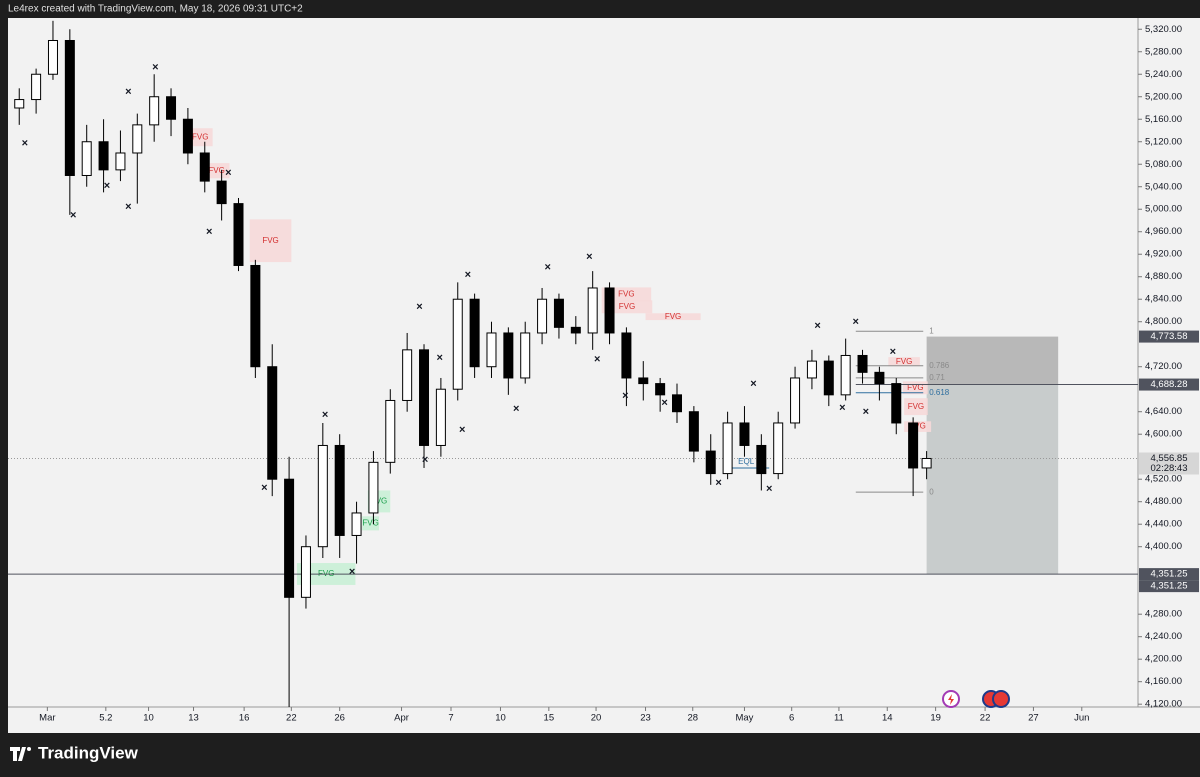 The width and height of the screenshot is (1200, 777). Describe the element at coordinates (1163, 96) in the screenshot. I see `y-tick-label: 5,200.00` at that location.